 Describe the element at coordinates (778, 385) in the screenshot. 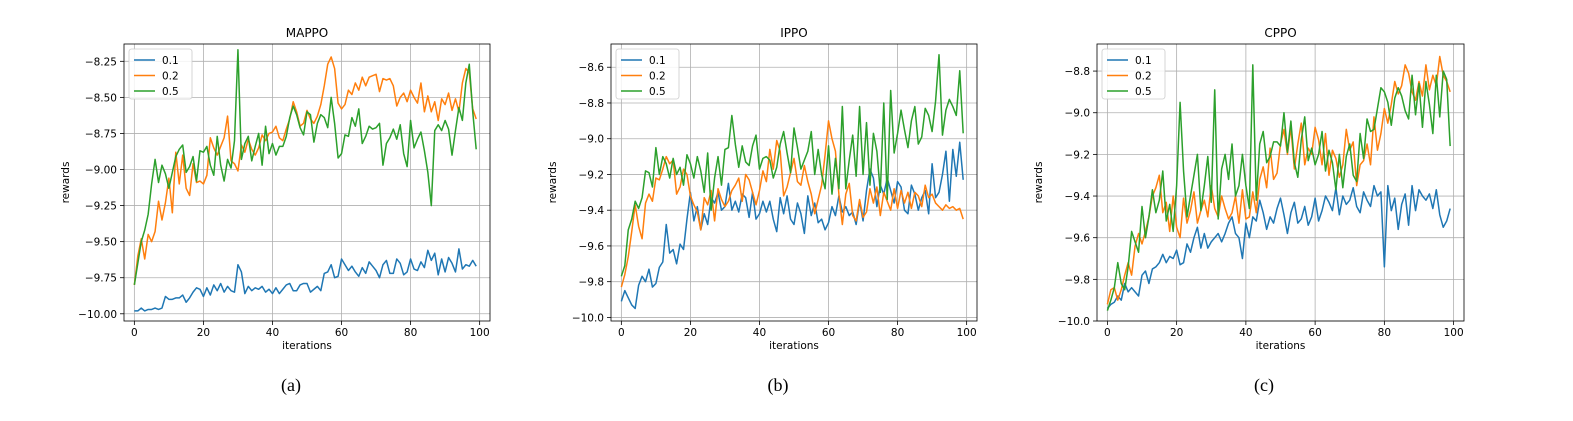

I see `caption-b: (b)` at that location.